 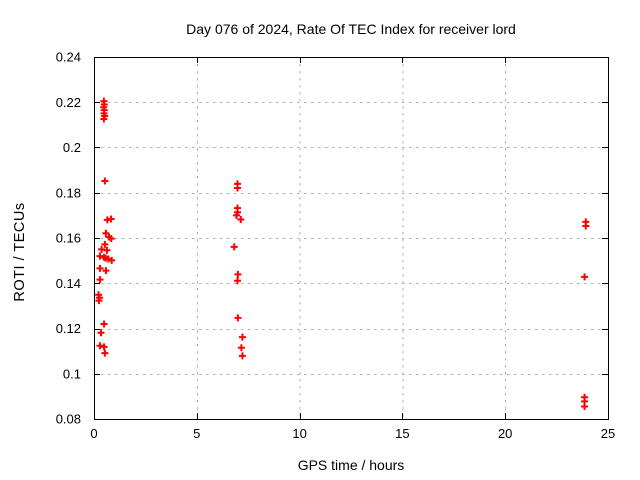 What do you see at coordinates (196, 433) in the screenshot?
I see `x-tick-label: 5` at bounding box center [196, 433].